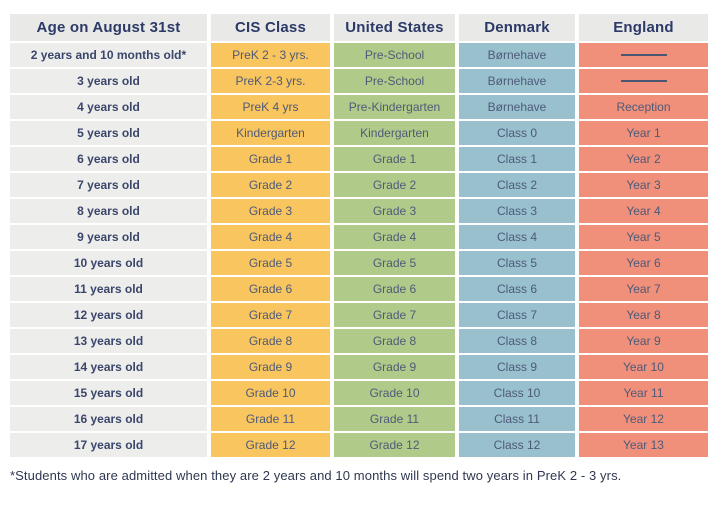 The image size is (720, 509). What do you see at coordinates (643, 445) in the screenshot?
I see `cell-england-row-15: Year 13` at bounding box center [643, 445].